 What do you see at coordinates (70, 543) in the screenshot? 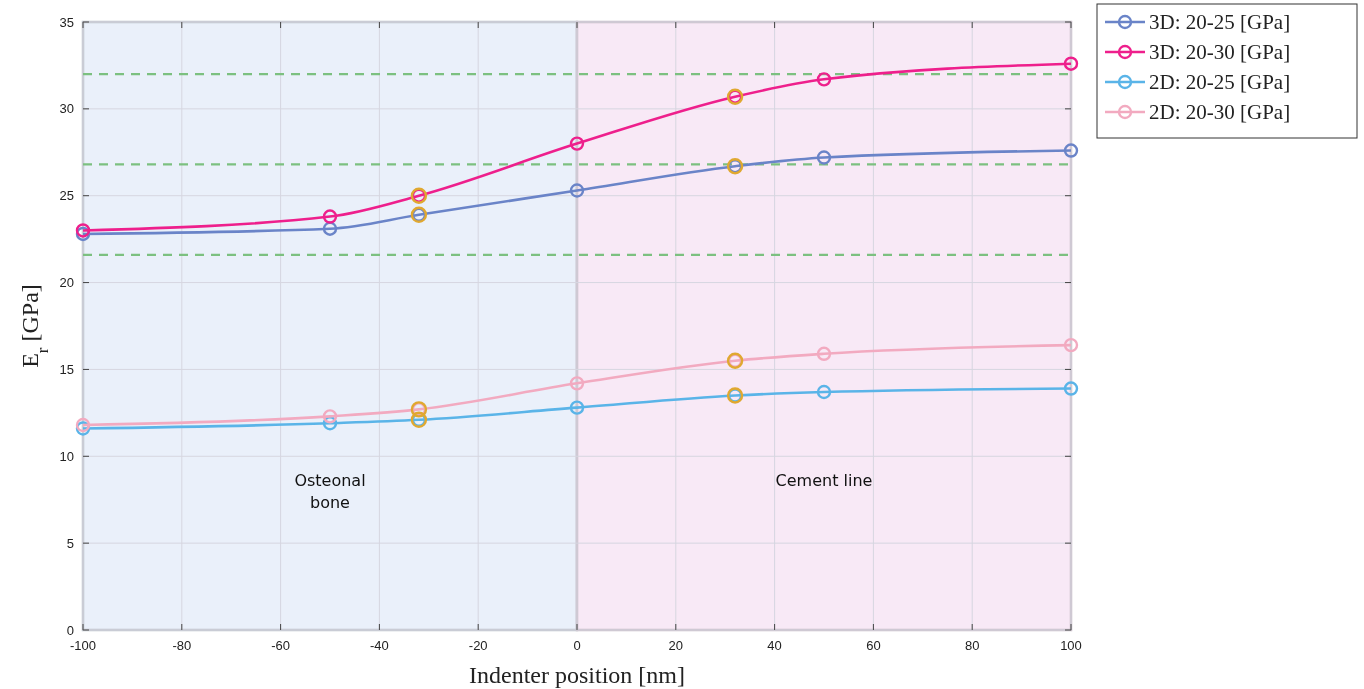
I see `y-tick-label: 5` at bounding box center [70, 543].